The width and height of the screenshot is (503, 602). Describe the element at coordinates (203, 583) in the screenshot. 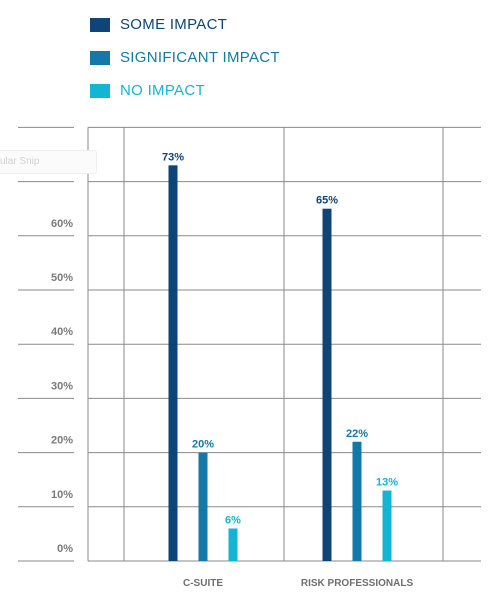

I see `x-category-label: C-SUITE` at that location.